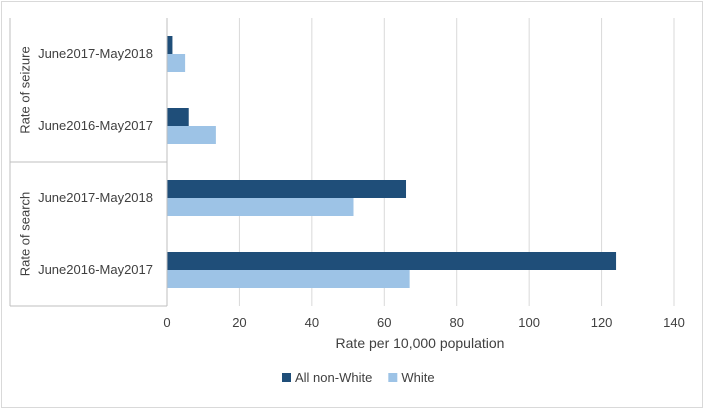 Image resolution: width=706 pixels, height=411 pixels. I want to click on x-tick-label: 120, so click(602, 322).